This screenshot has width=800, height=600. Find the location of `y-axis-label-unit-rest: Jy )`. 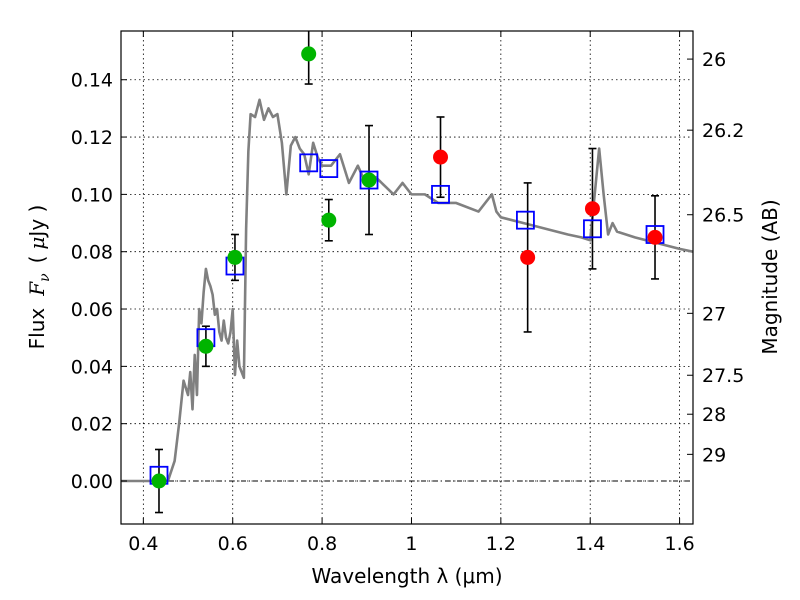

y-axis-label-unit-rest: Jy ) is located at coordinates (37, 222).